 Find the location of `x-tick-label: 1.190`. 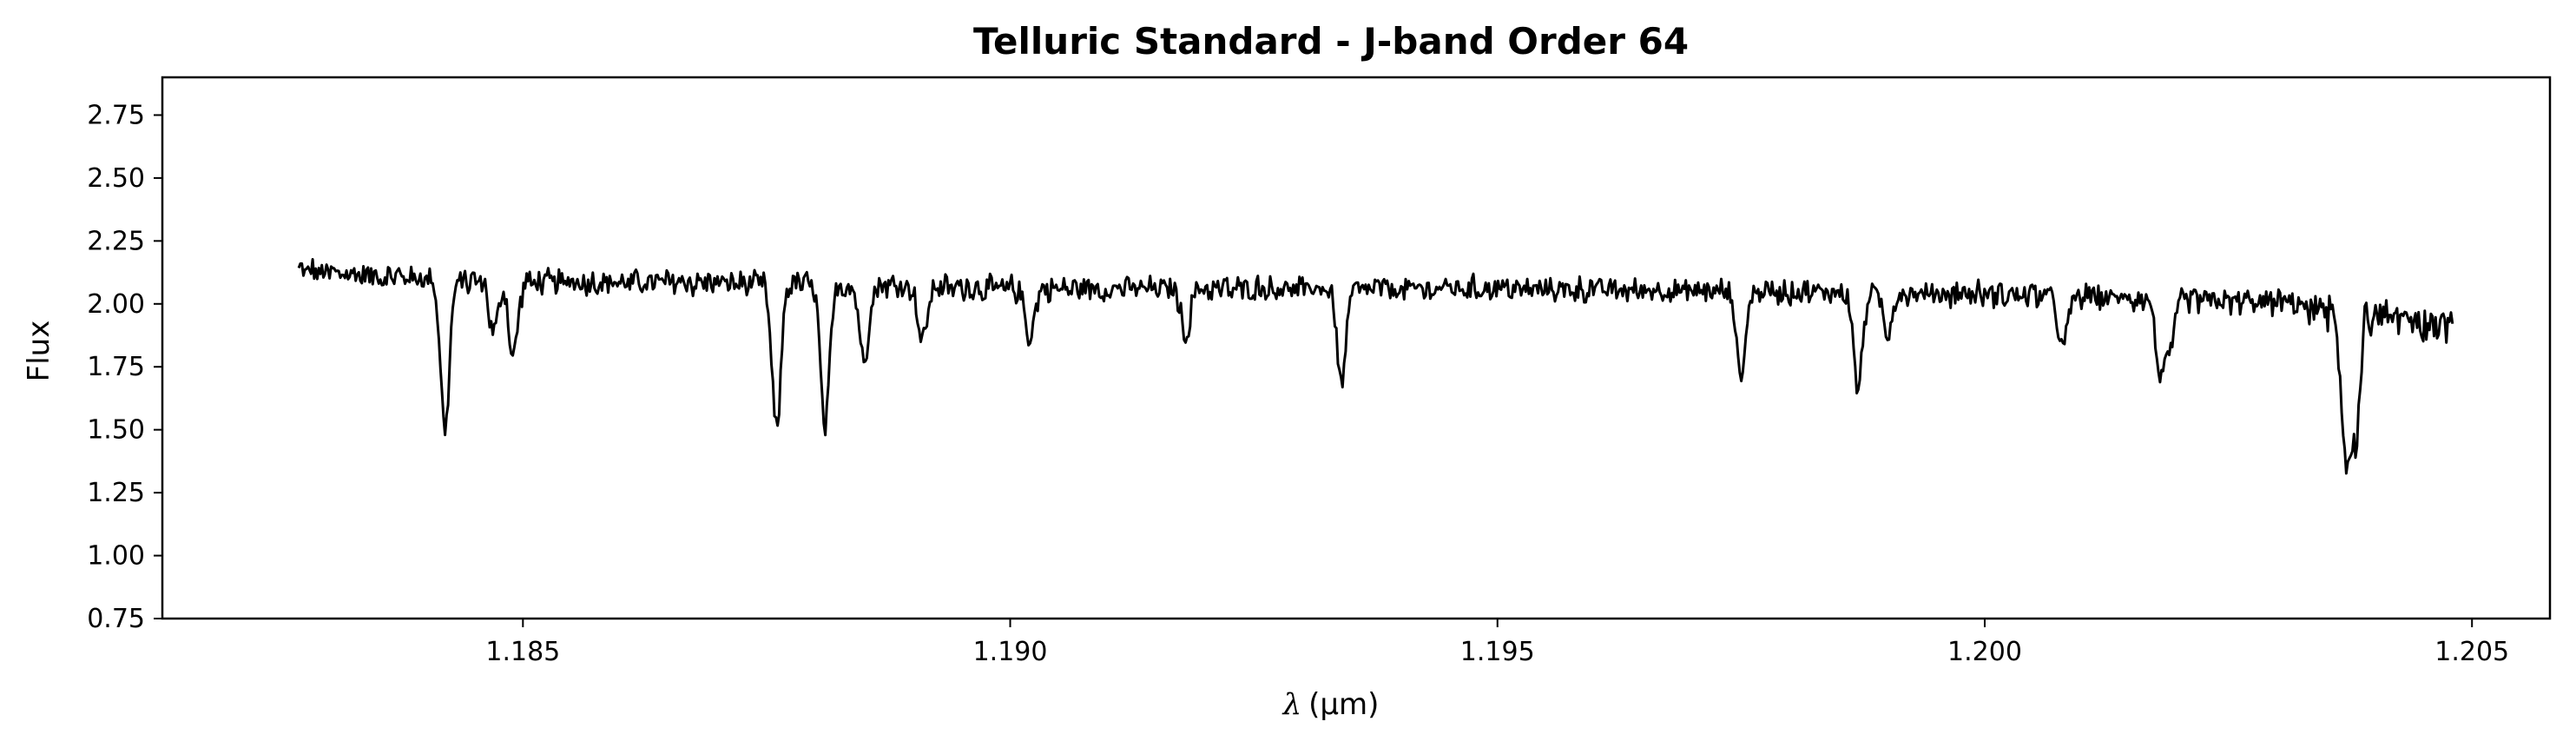

x-tick-label: 1.190 is located at coordinates (1010, 652).